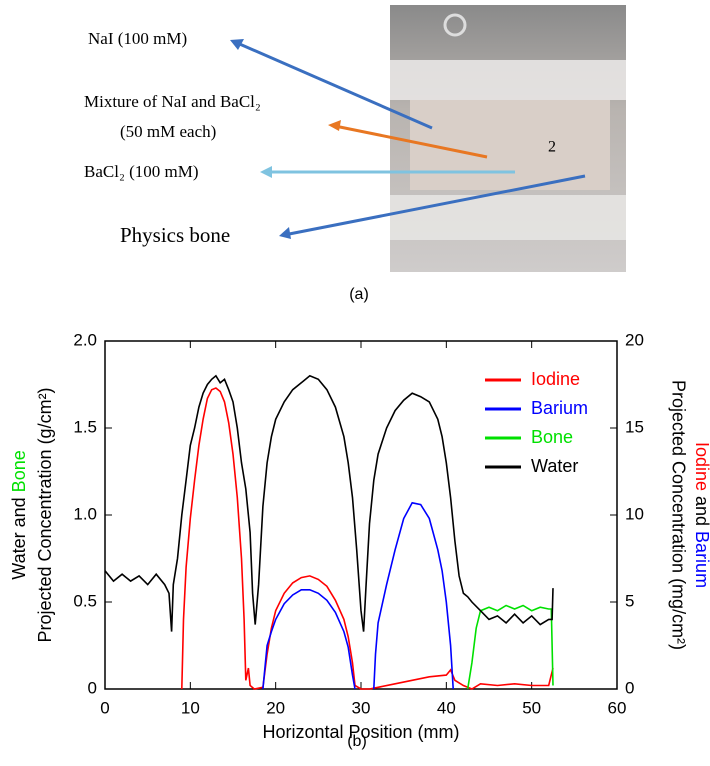 The width and height of the screenshot is (710, 766). I want to click on legend-label: Barium, so click(559, 408).